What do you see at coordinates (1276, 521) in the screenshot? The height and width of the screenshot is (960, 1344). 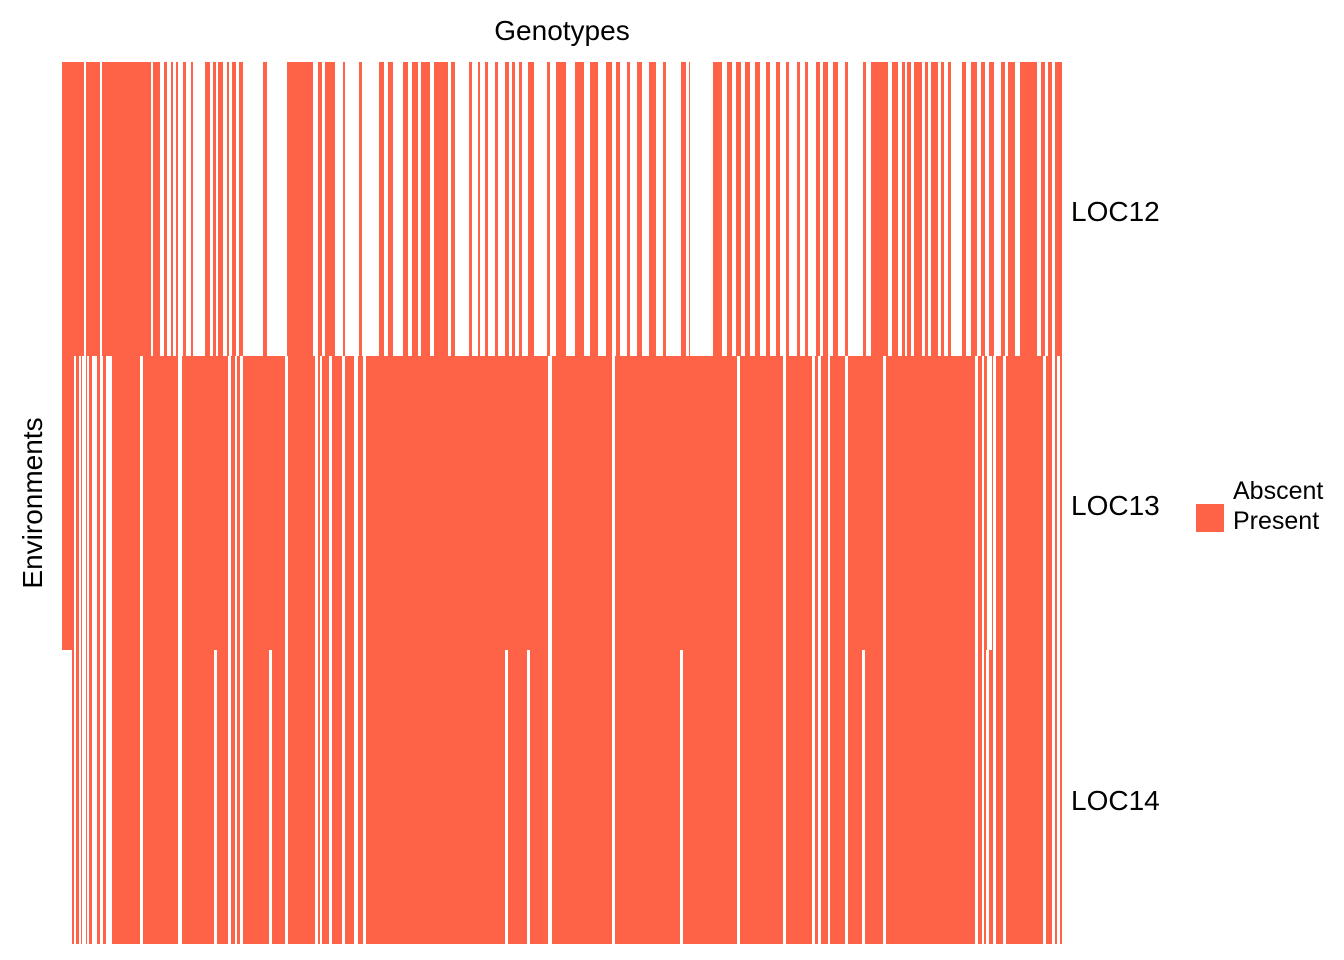 I see `legend-label-present: Present` at bounding box center [1276, 521].